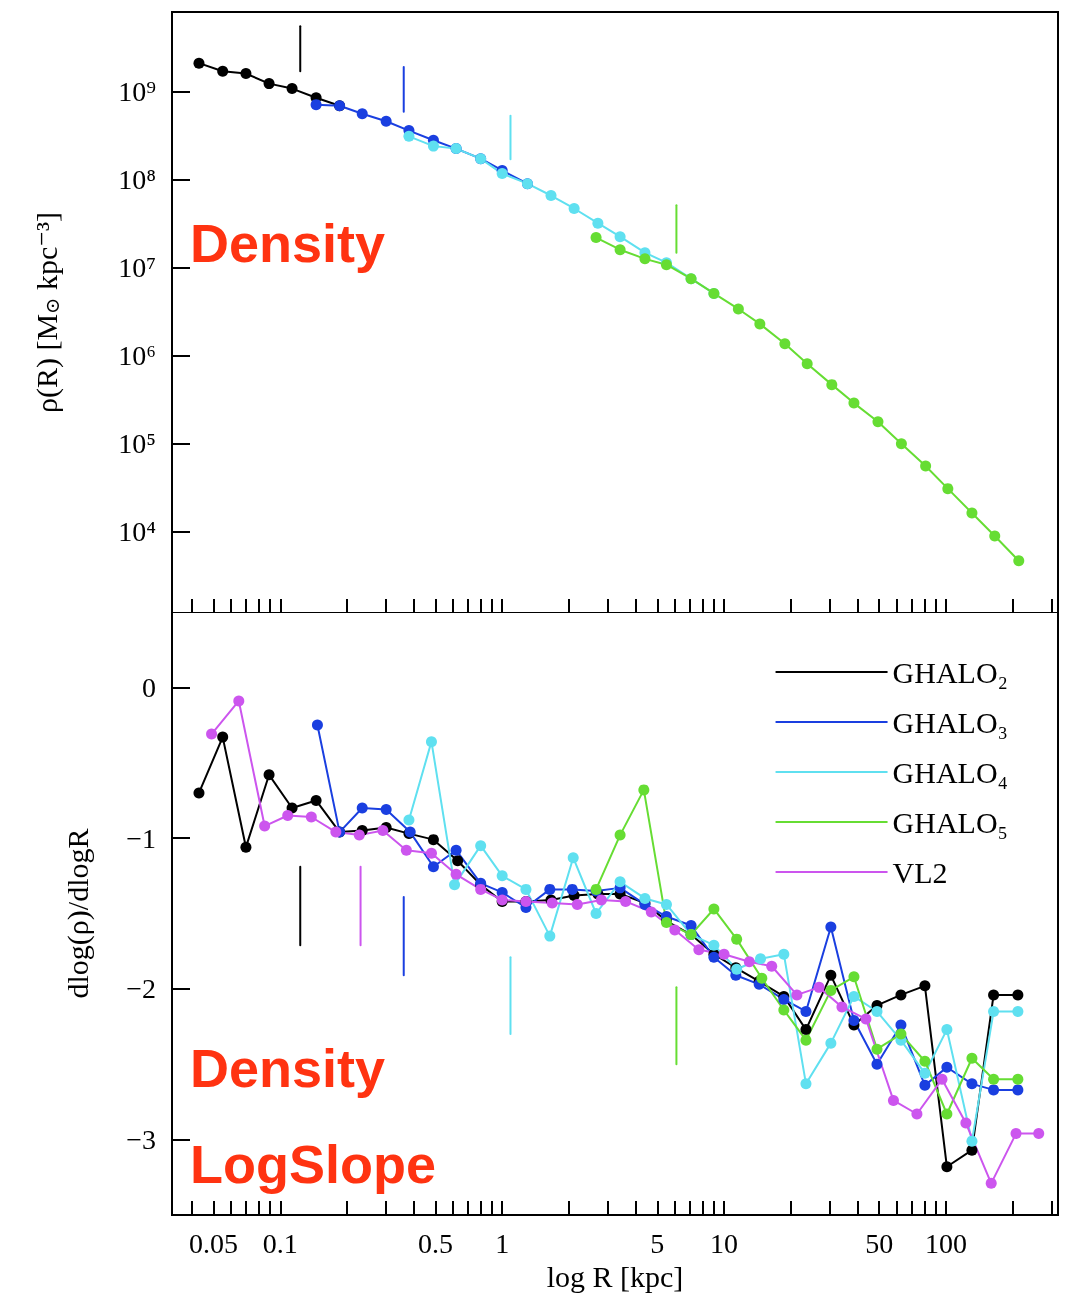 Image resolution: width=1068 pixels, height=1303 pixels. I want to click on legend-label: VL2, so click(920, 872).